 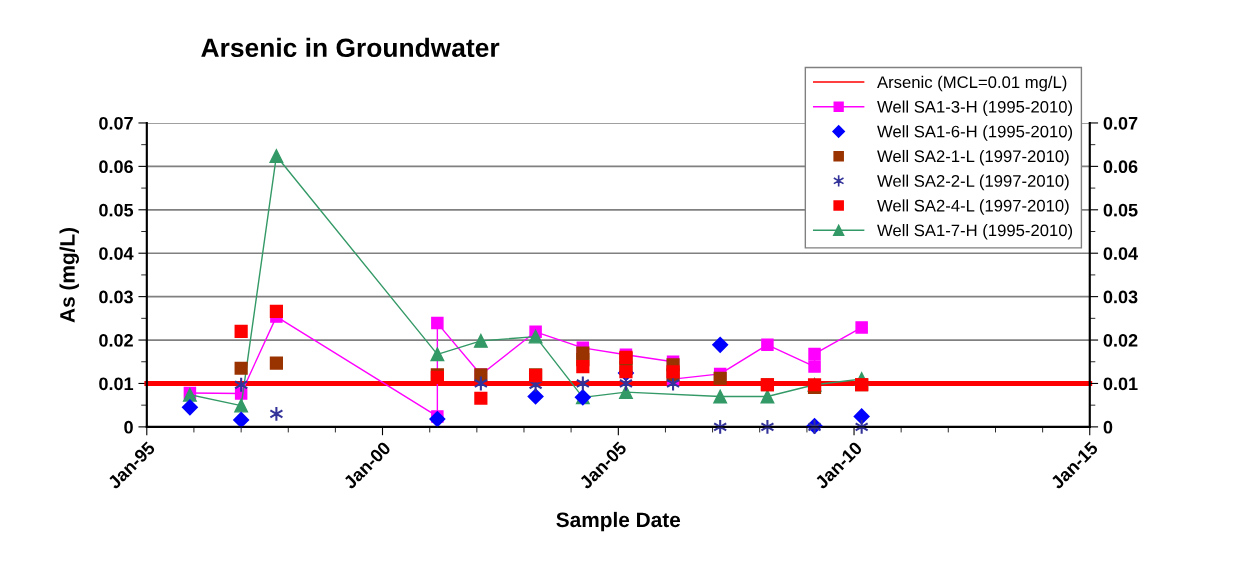 I want to click on y-tick-label: 0.06, so click(x=116, y=167).